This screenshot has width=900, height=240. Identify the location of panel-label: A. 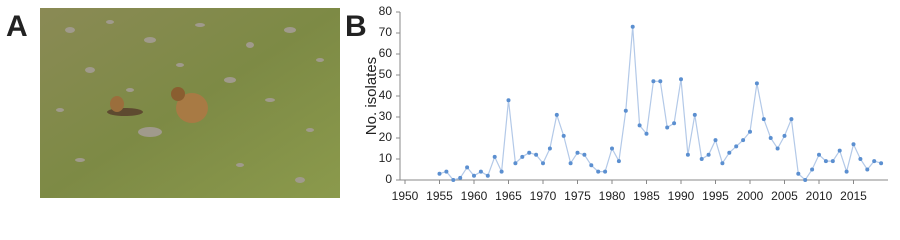
(17, 26).